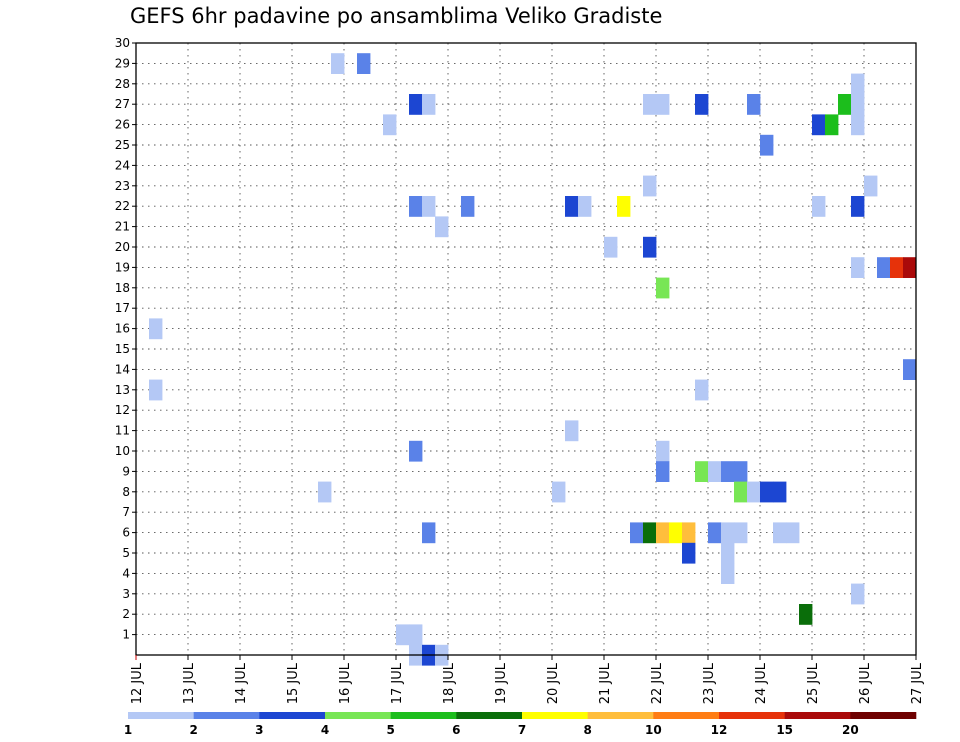 The width and height of the screenshot is (960, 742). I want to click on y-tick-label: 10, so click(122, 451).